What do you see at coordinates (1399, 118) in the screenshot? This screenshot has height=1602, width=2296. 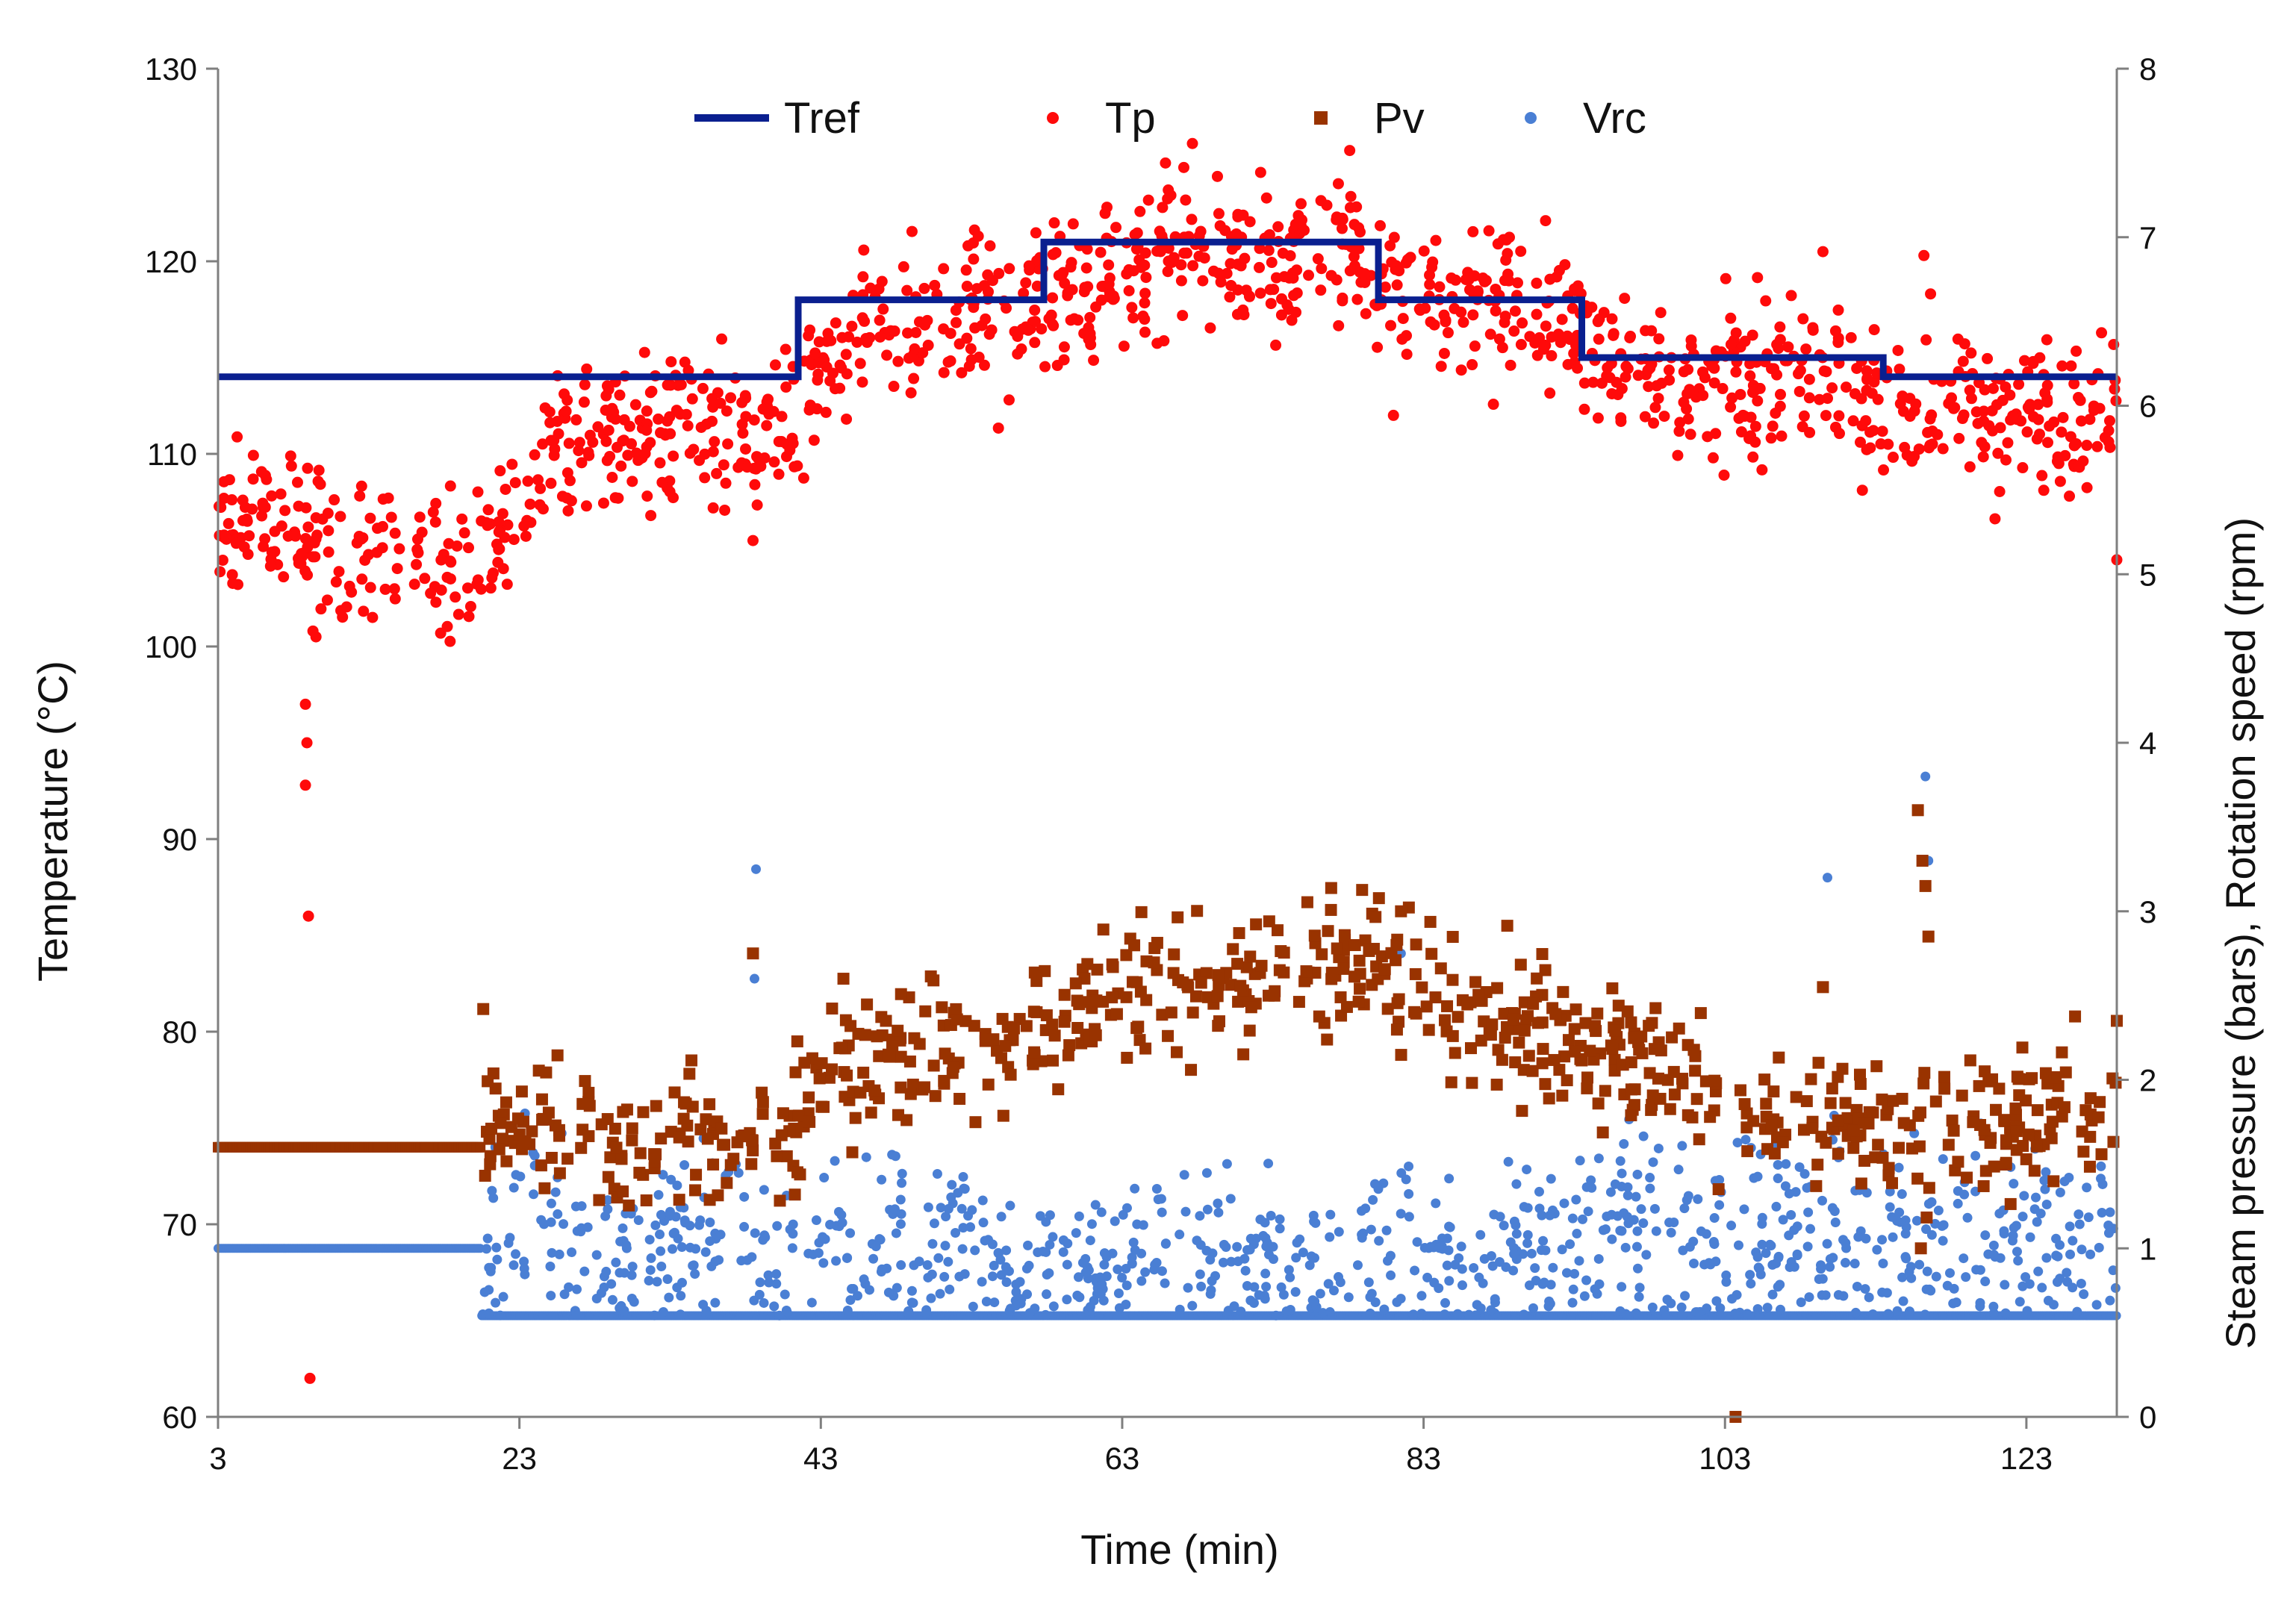 I see `legend-label: Pv` at bounding box center [1399, 118].